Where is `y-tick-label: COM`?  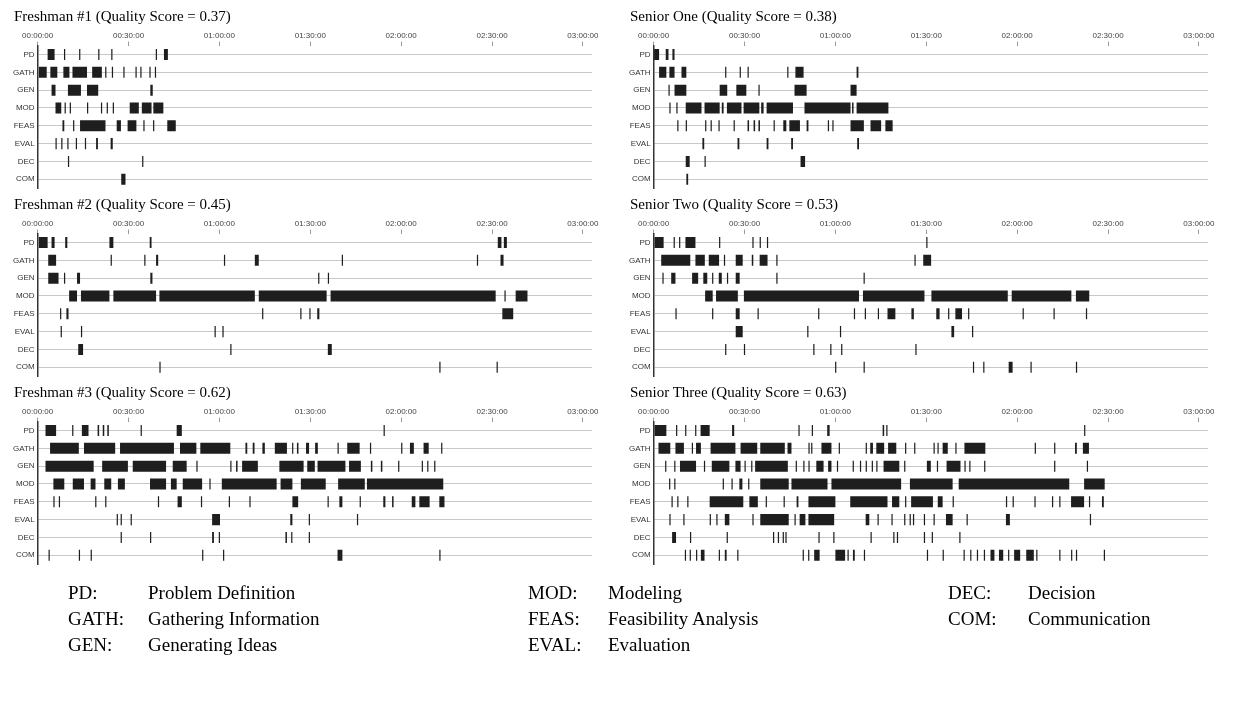 y-tick-label: COM is located at coordinates (25, 179).